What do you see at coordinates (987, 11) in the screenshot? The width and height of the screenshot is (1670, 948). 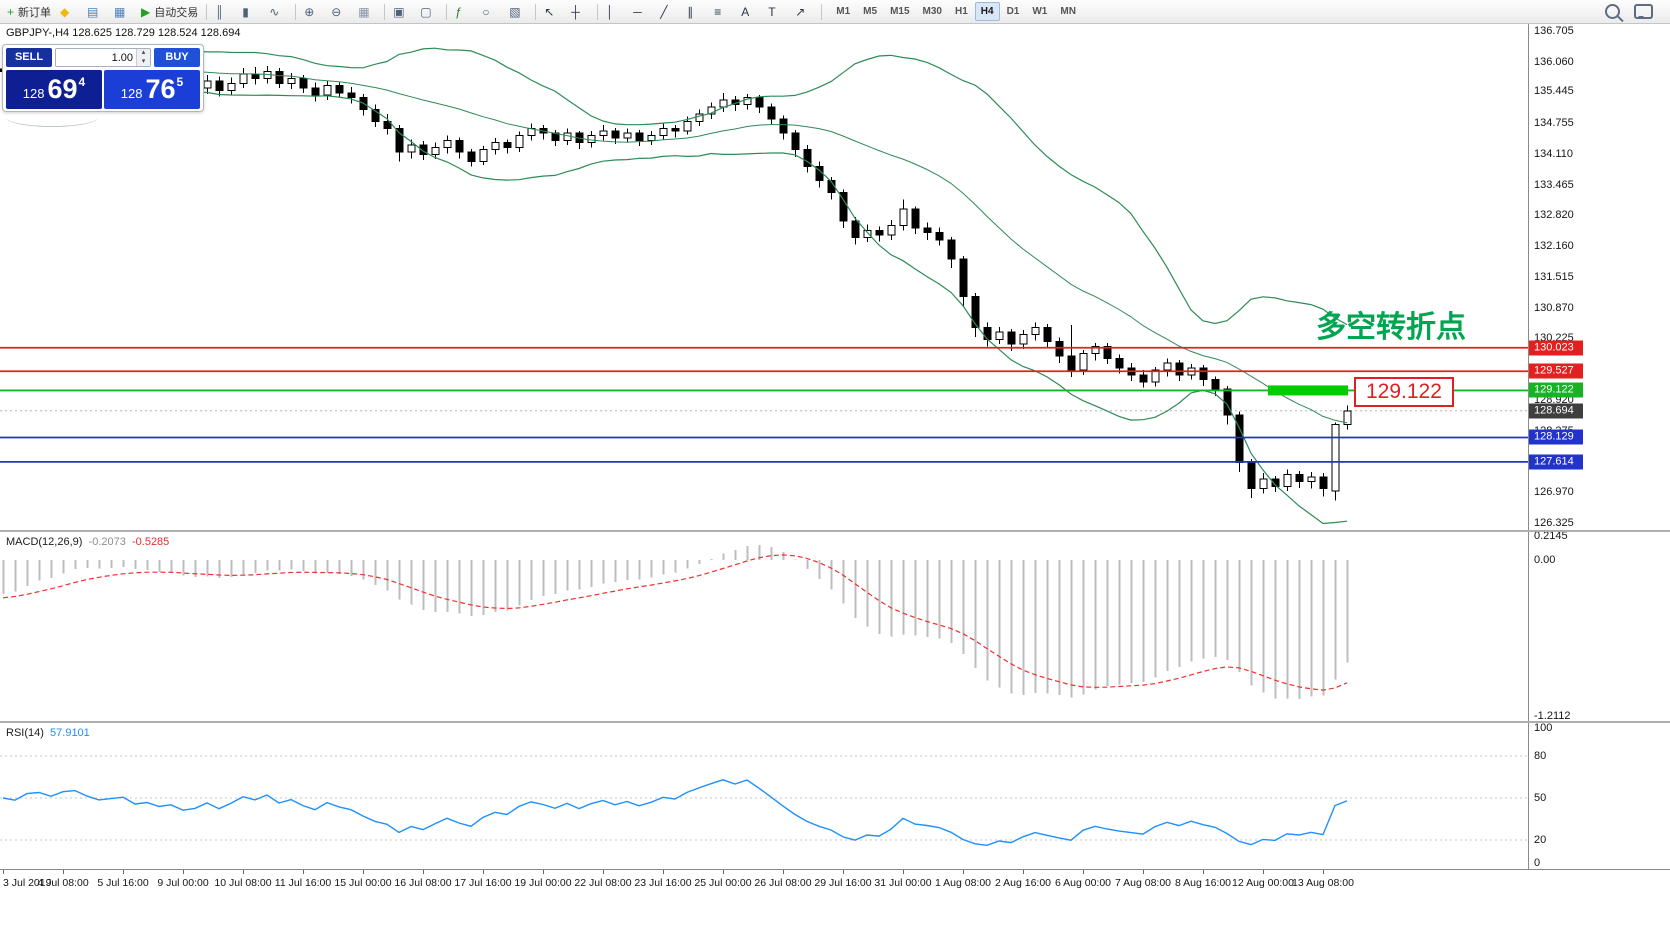 I see `timeframe-H4: H4` at bounding box center [987, 11].